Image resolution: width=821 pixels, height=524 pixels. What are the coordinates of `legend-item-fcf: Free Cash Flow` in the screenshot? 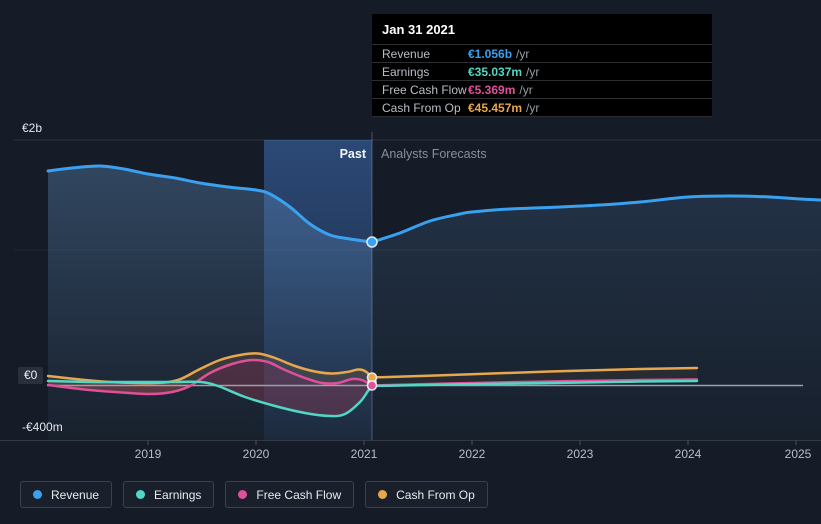 It's located at (290, 494).